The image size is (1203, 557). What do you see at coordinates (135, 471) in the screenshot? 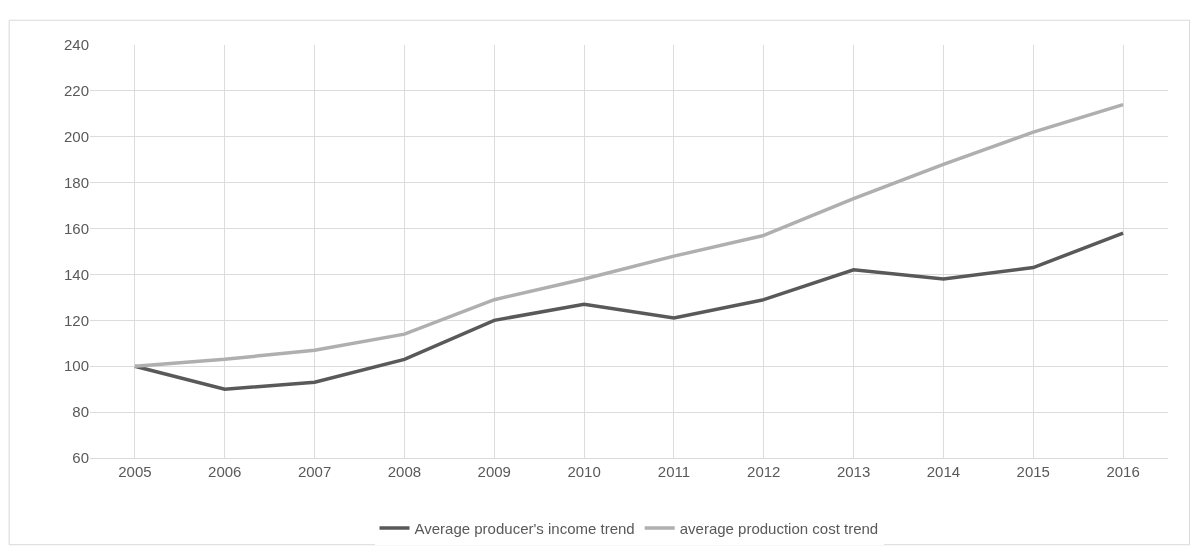
I see `x-tick-label: 2005` at bounding box center [135, 471].